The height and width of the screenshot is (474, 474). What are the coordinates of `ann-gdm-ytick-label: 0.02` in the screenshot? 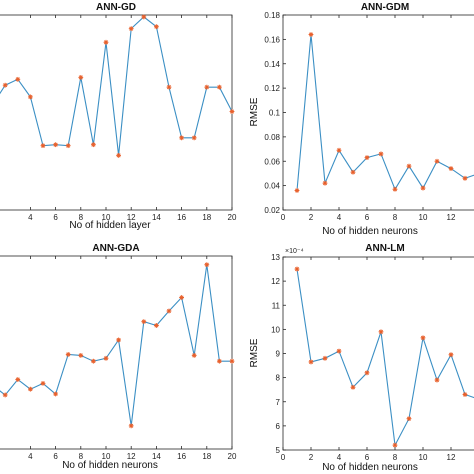 It's located at (272, 210).